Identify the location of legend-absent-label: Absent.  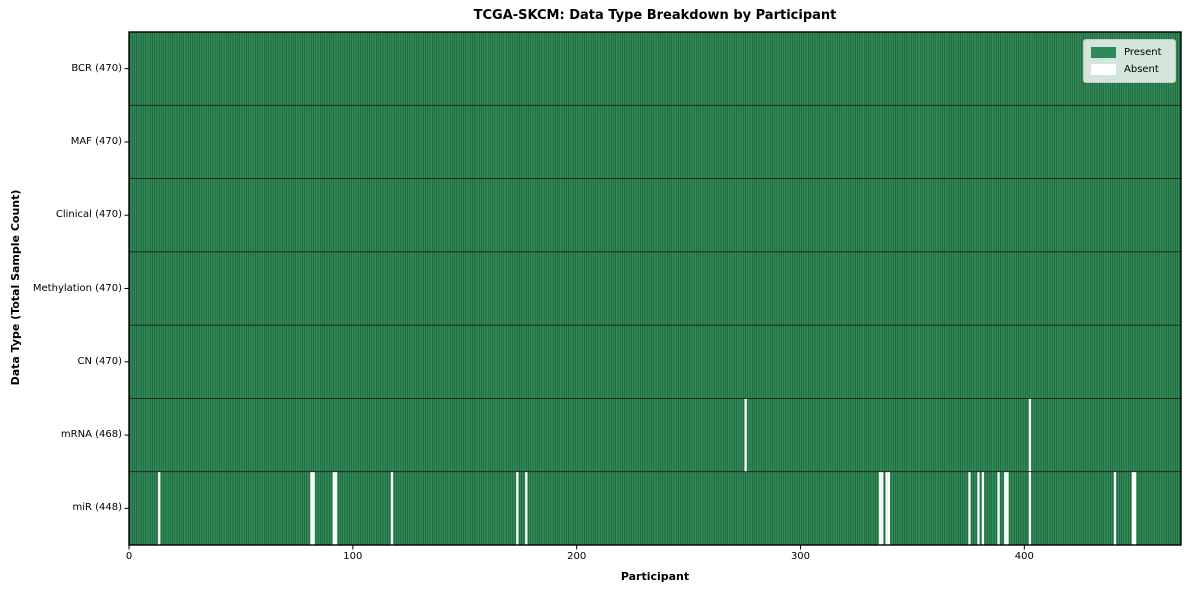
(1141, 69).